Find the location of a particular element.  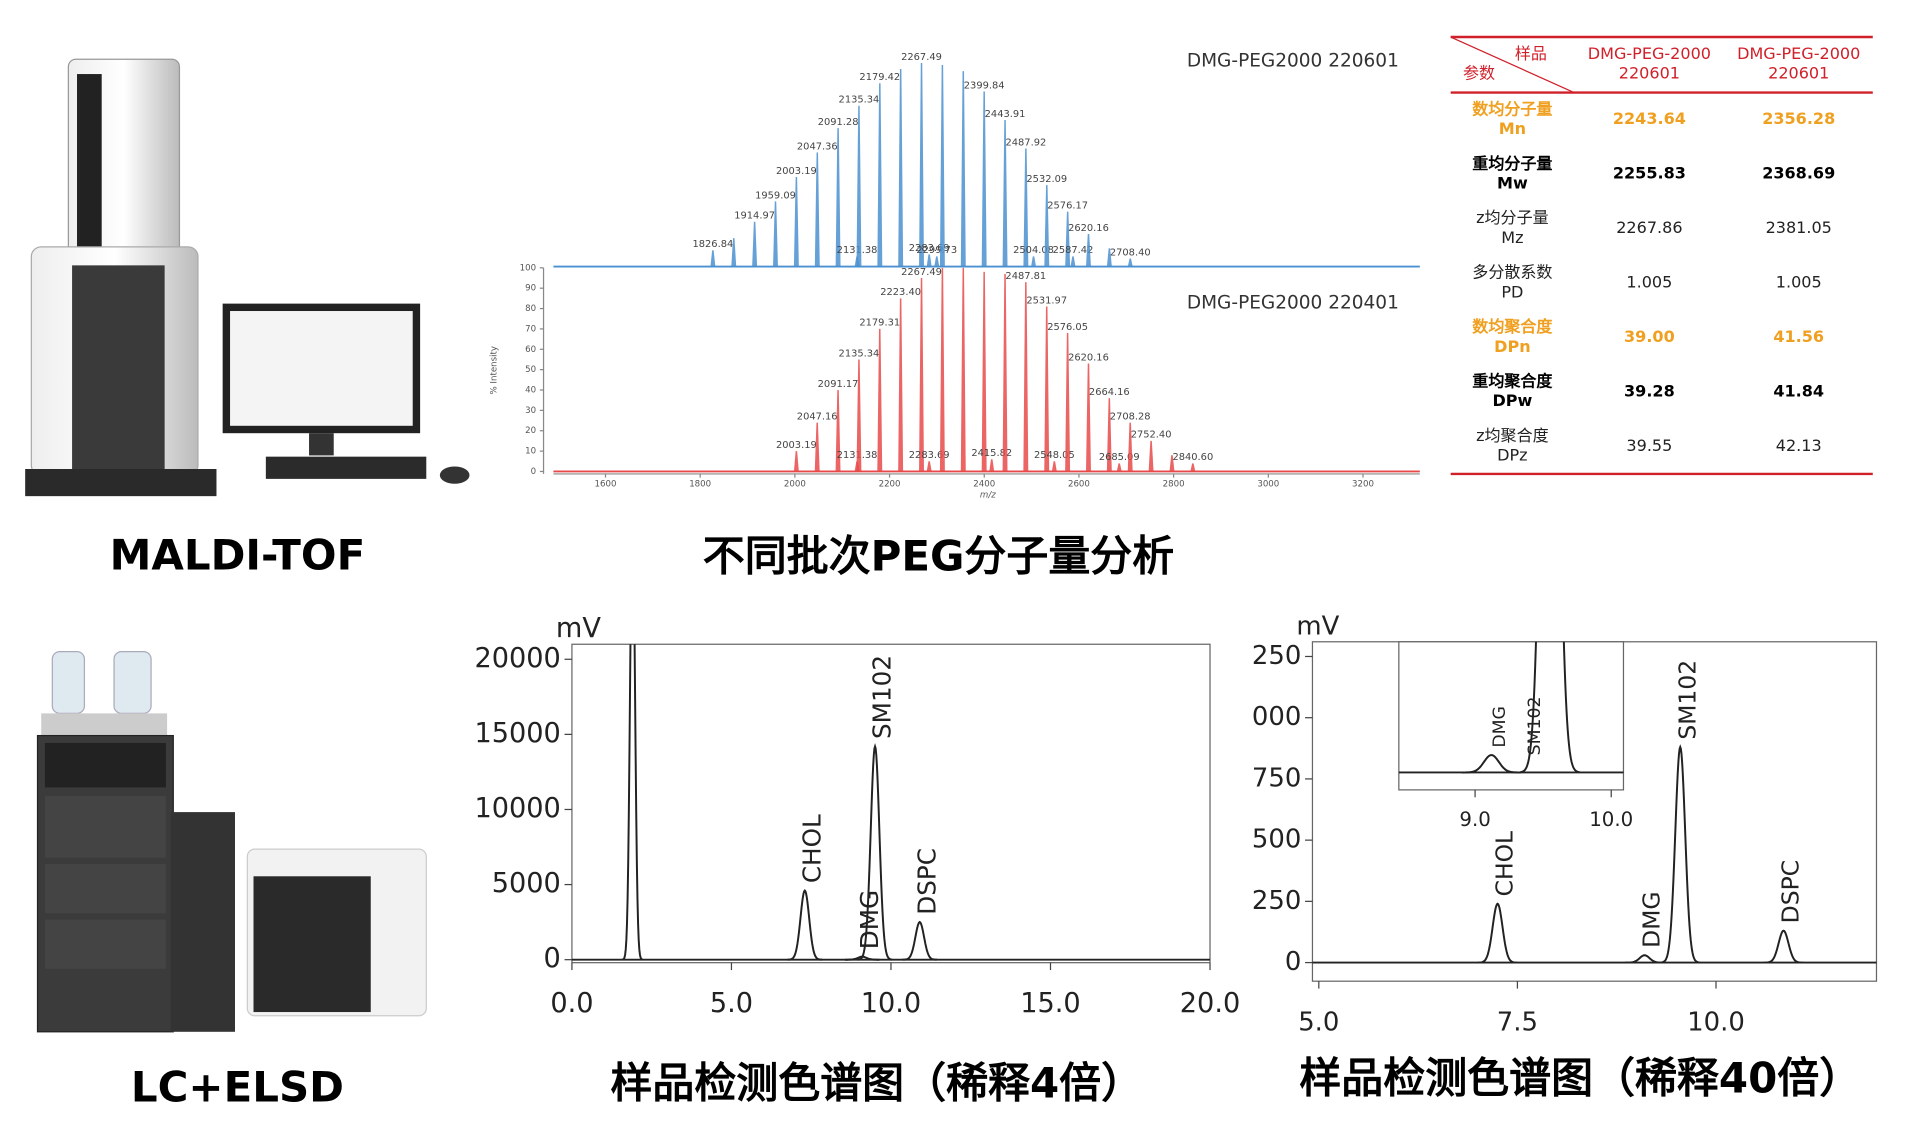

cell: 2368.69 is located at coordinates (1798, 173).